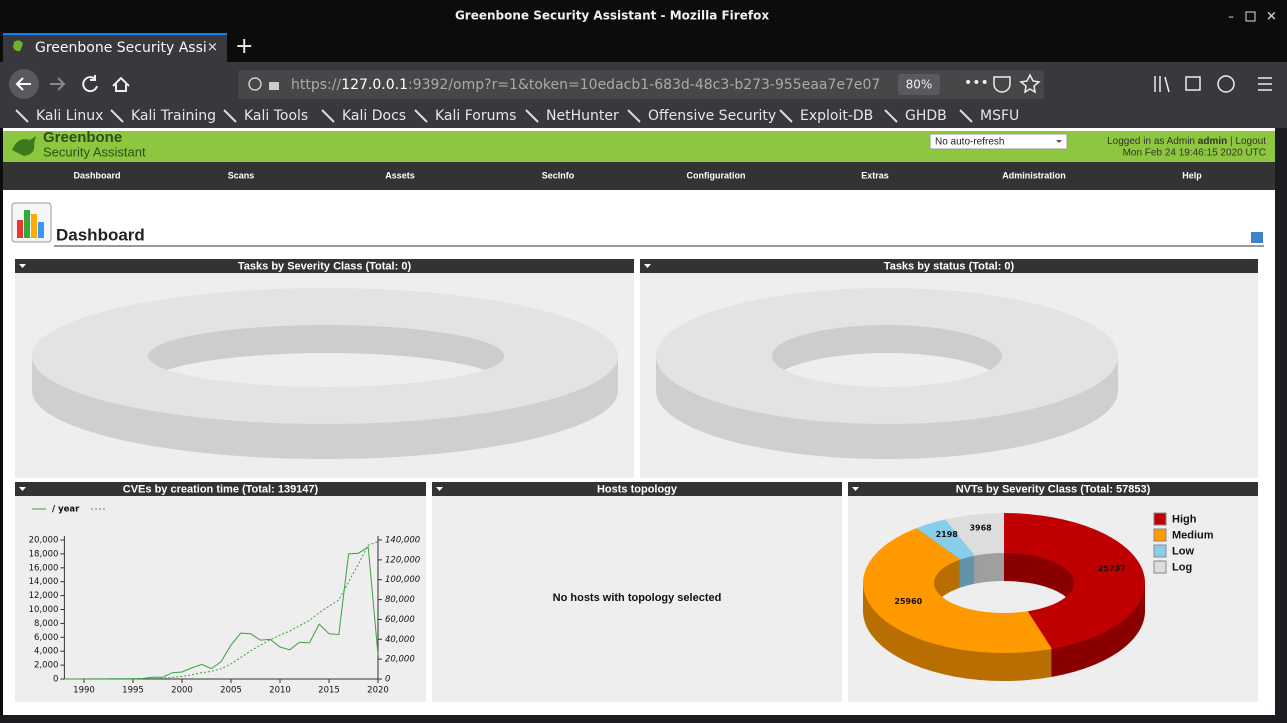 The height and width of the screenshot is (723, 1287). I want to click on menu-item: SecInfo, so click(558, 175).